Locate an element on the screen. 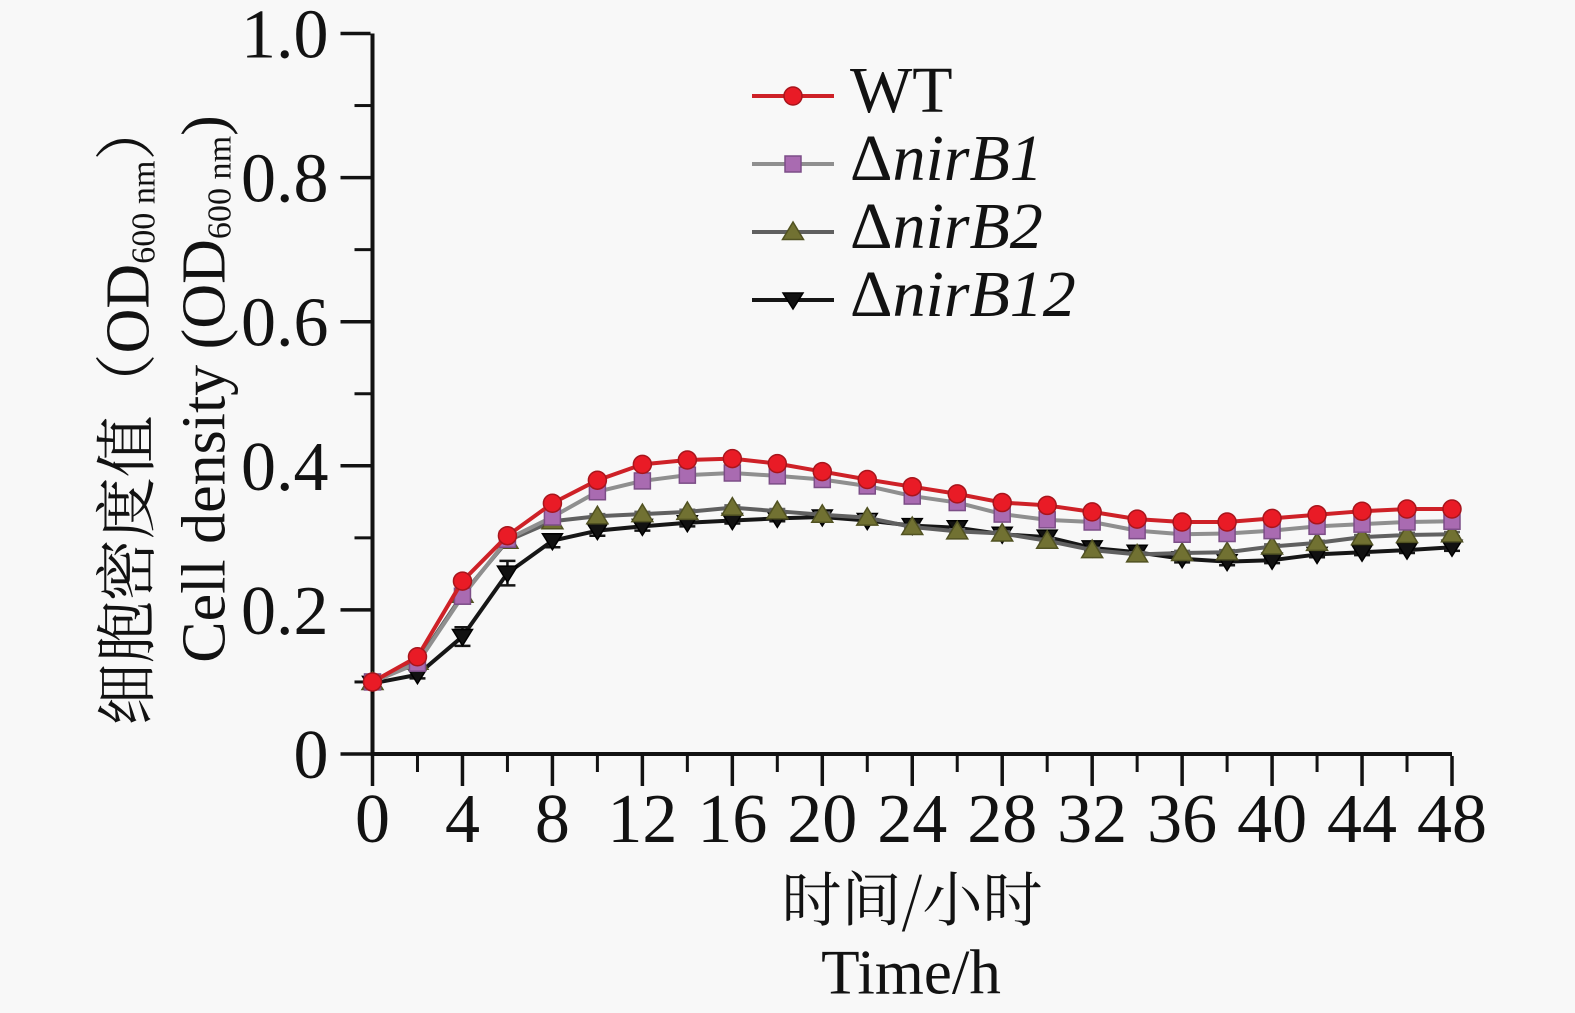 The image size is (1575, 1013). y-axis-label-zh-text: 细胞密度值（OD is located at coordinates (122, 494).